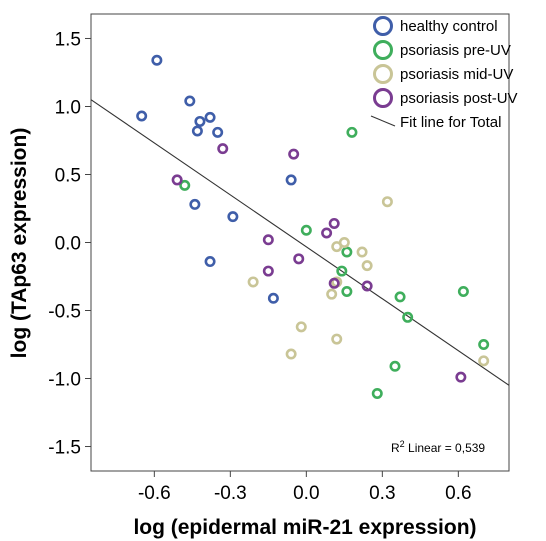 The image size is (546, 541). I want to click on legend-fit-line-marker, so click(383, 121).